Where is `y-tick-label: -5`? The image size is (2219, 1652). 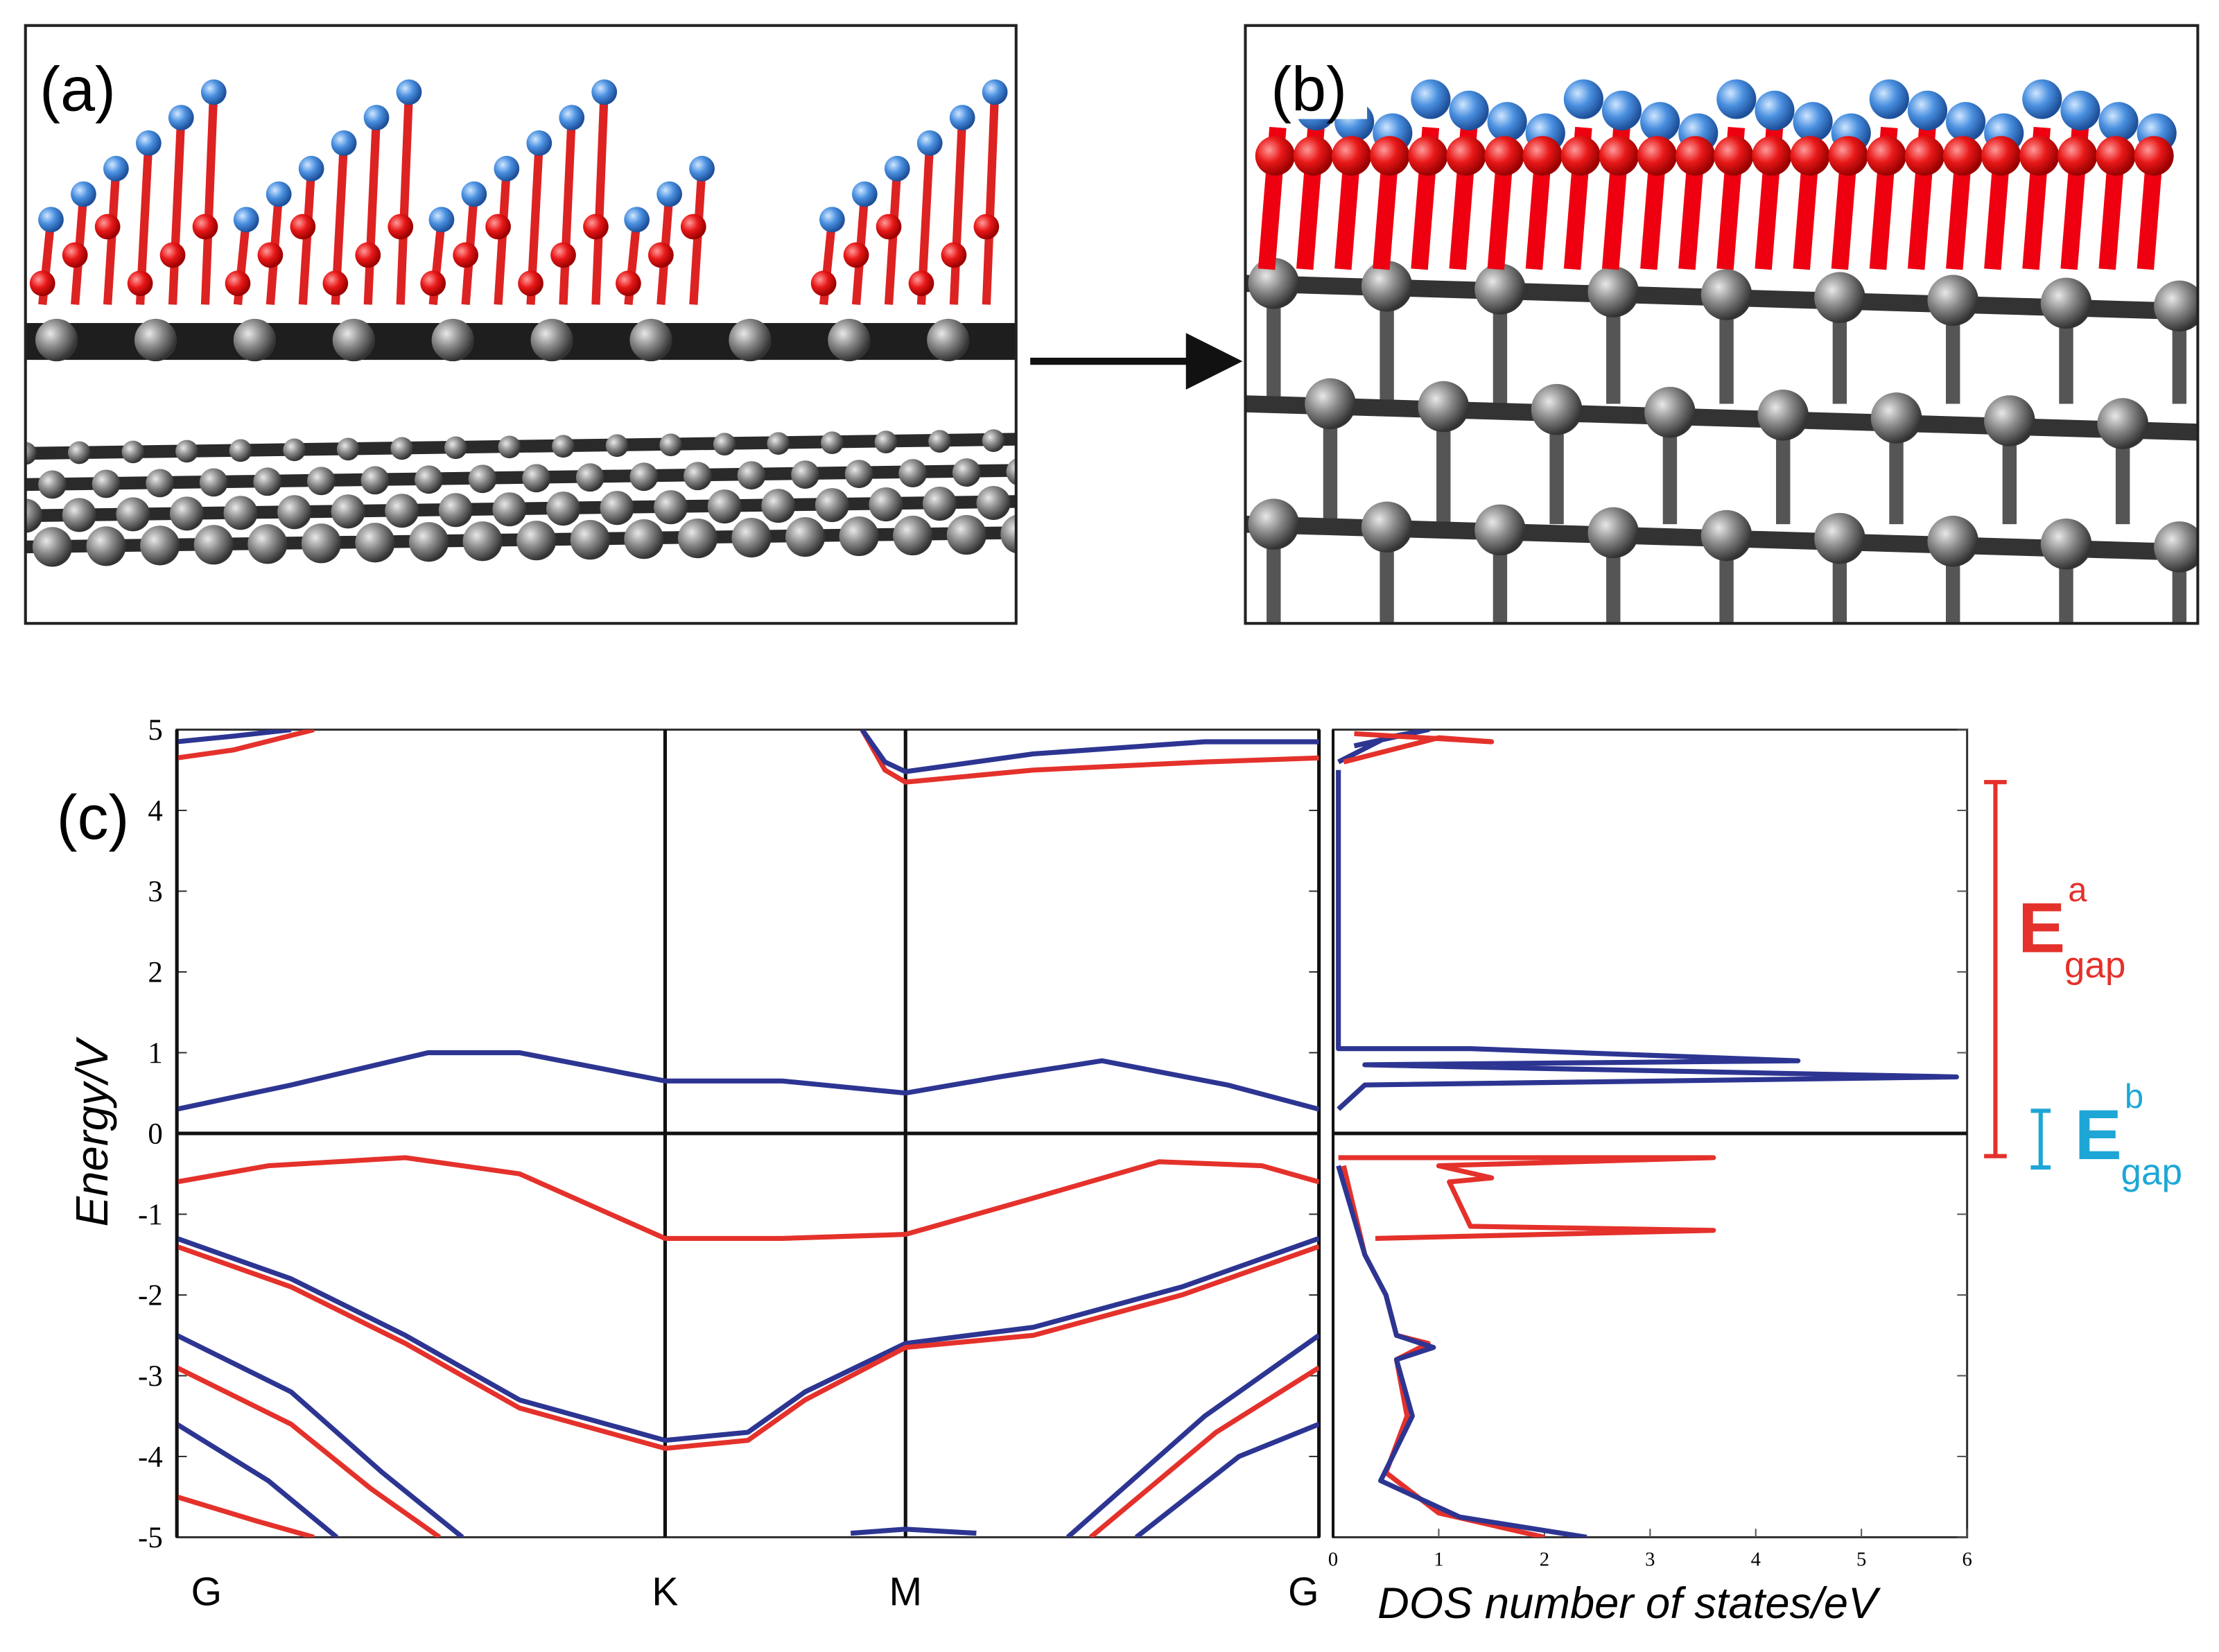
y-tick-label: -5 is located at coordinates (150, 1538).